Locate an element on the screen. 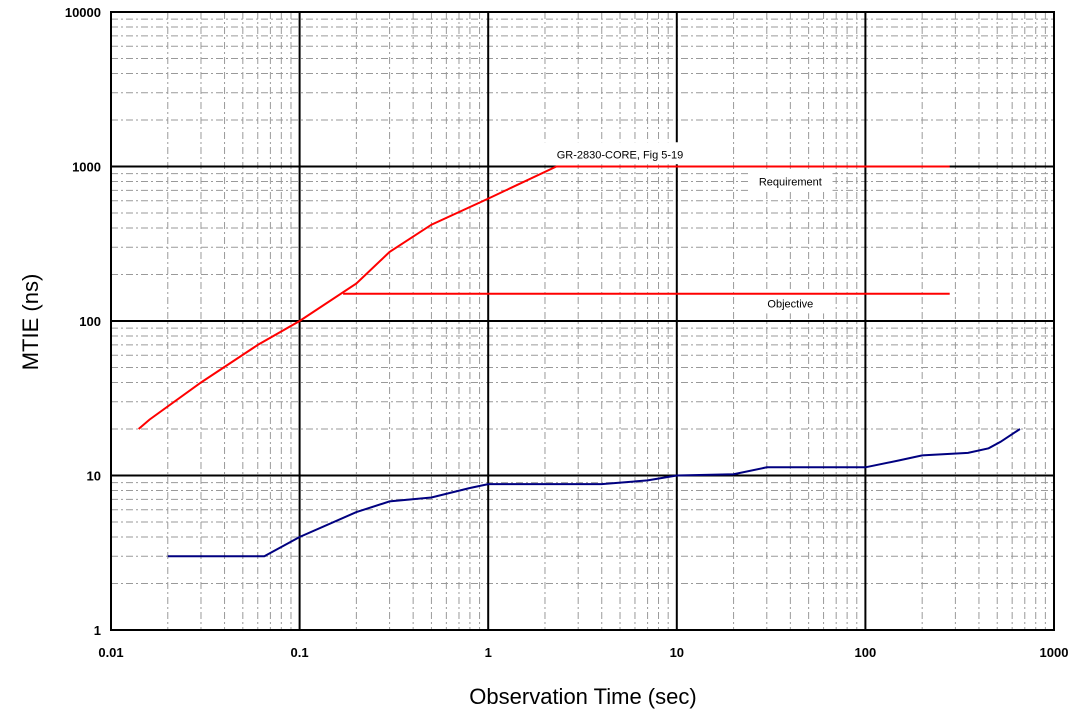 This screenshot has width=1075, height=715. x-axis-title: Observation Time (sec) is located at coordinates (582, 696).